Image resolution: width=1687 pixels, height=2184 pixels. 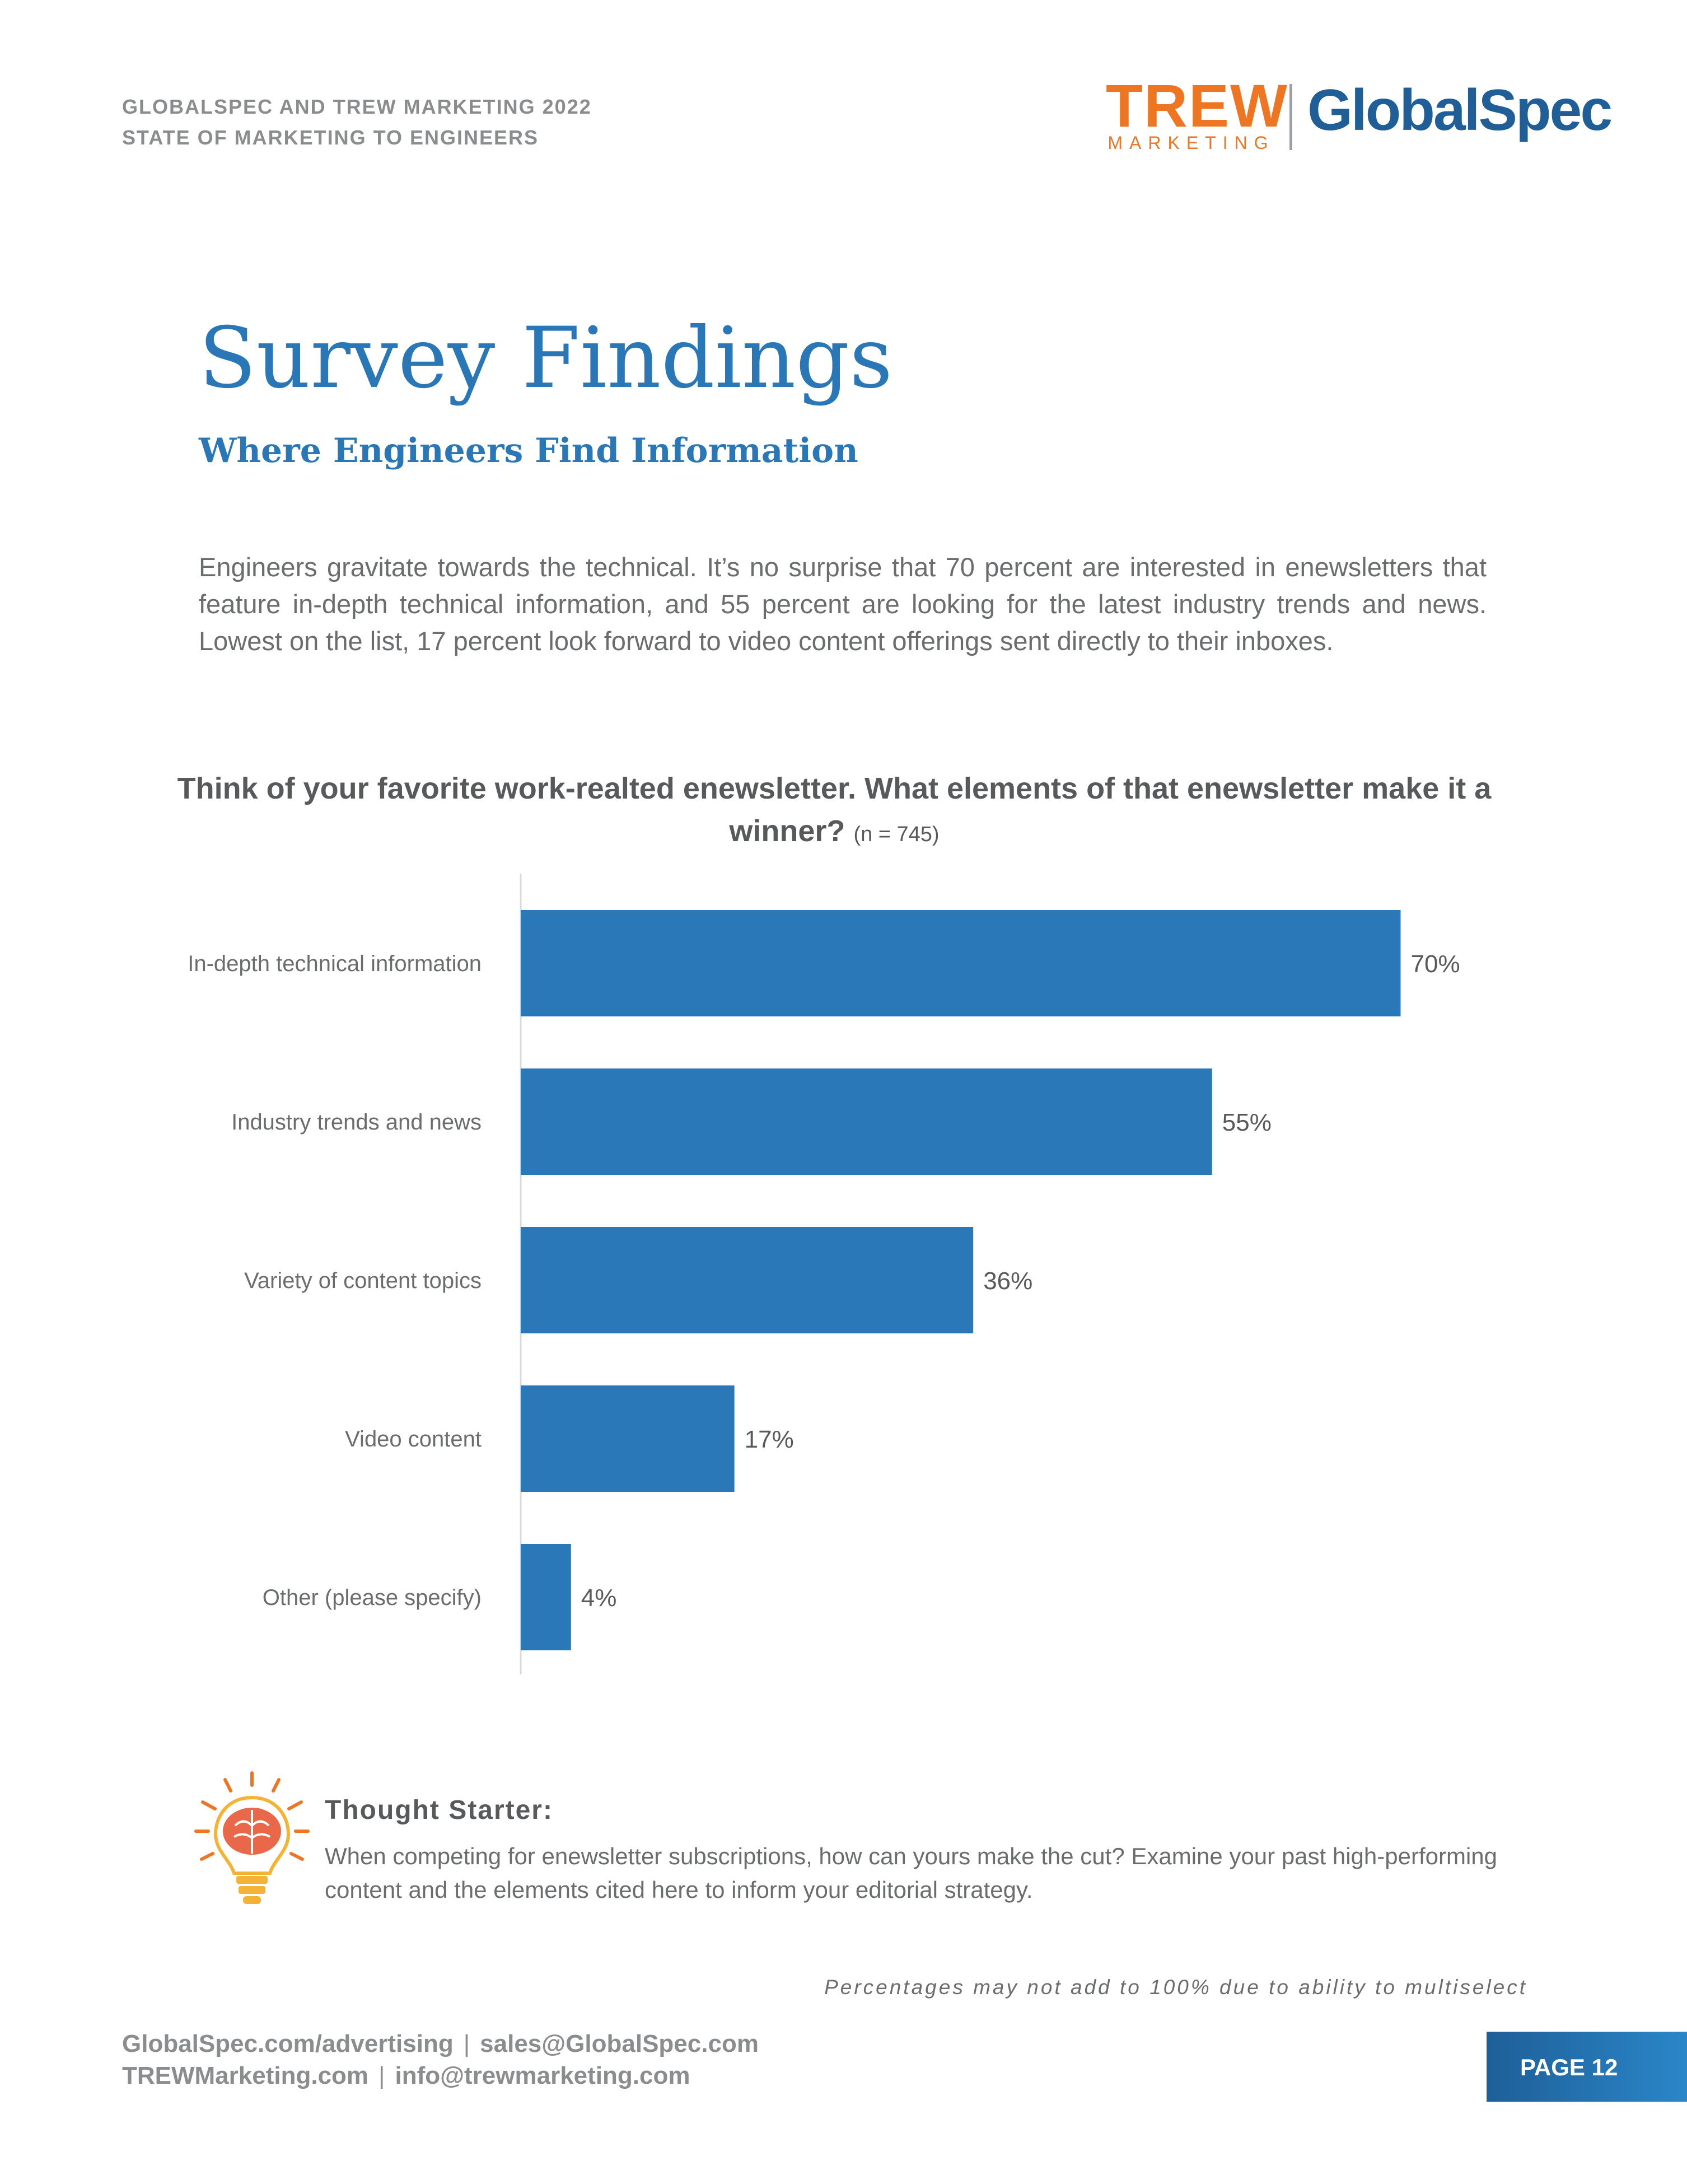 What do you see at coordinates (357, 107) in the screenshot?
I see `report-header-line-1: GLOBALSPEC AND TREW MARKETING 2022` at bounding box center [357, 107].